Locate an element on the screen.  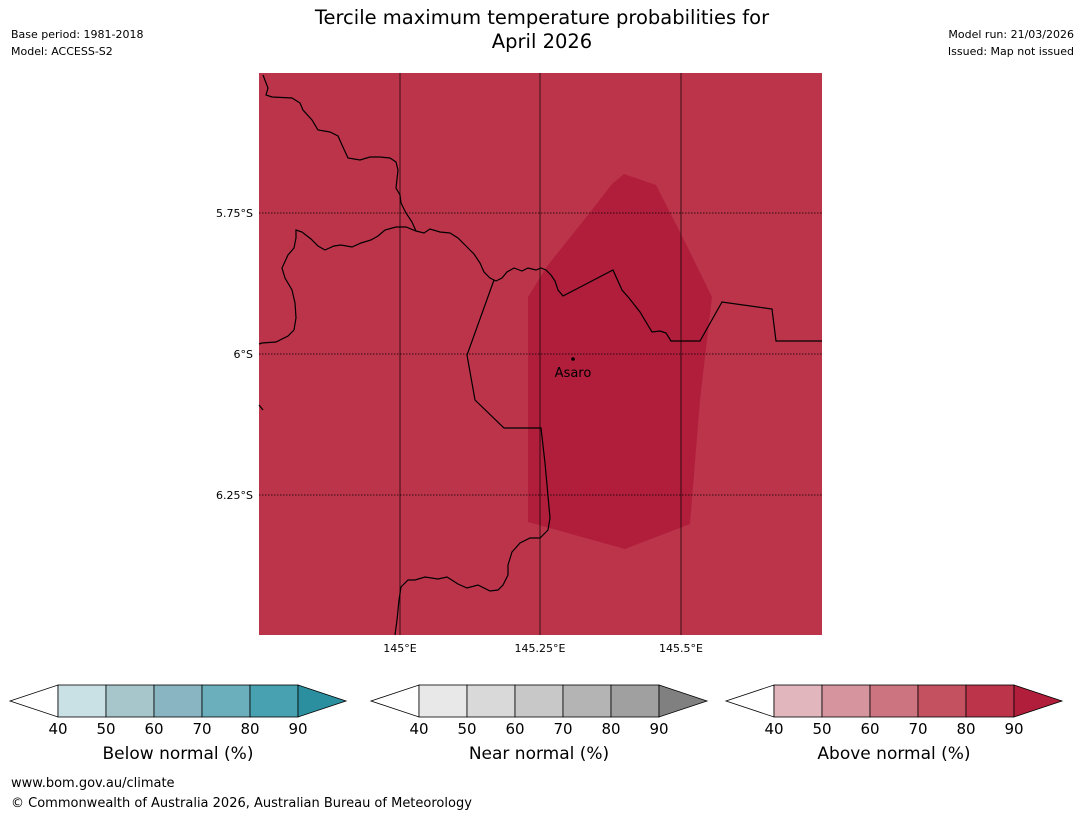
boundary-western is located at coordinates (276, 337).